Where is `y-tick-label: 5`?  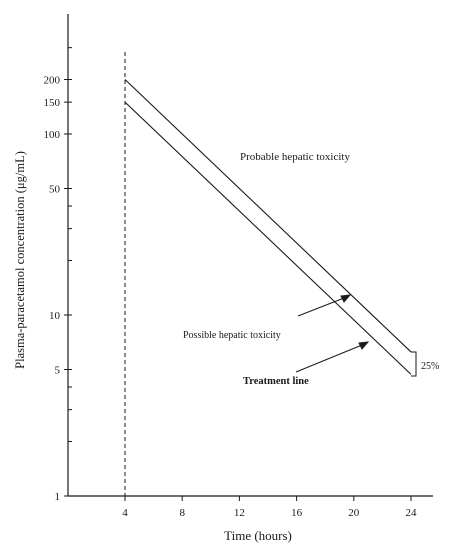 y-tick-label: 5 is located at coordinates (58, 370).